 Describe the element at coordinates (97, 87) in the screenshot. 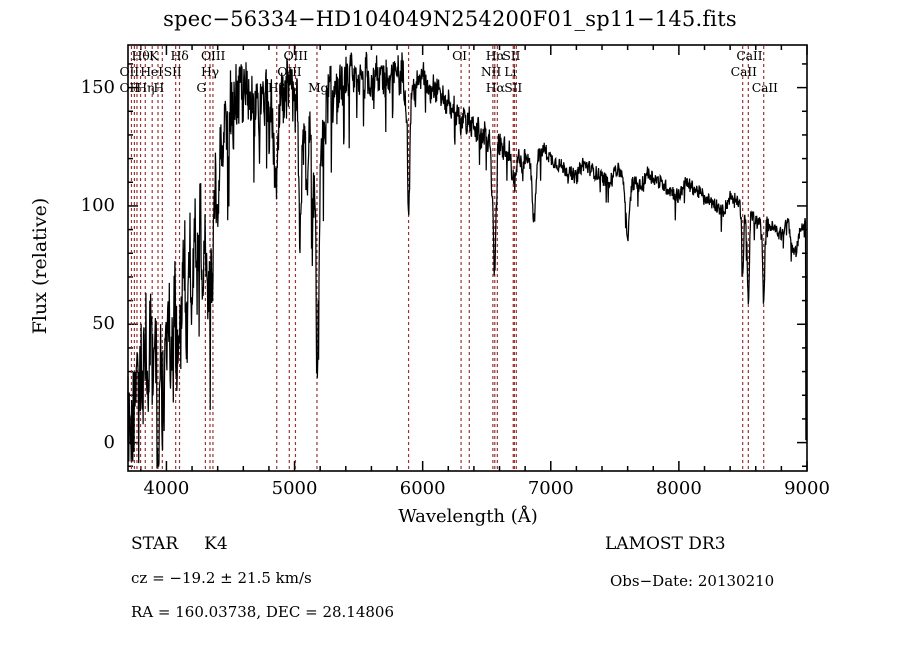

I see `y-tick-label: 150` at that location.